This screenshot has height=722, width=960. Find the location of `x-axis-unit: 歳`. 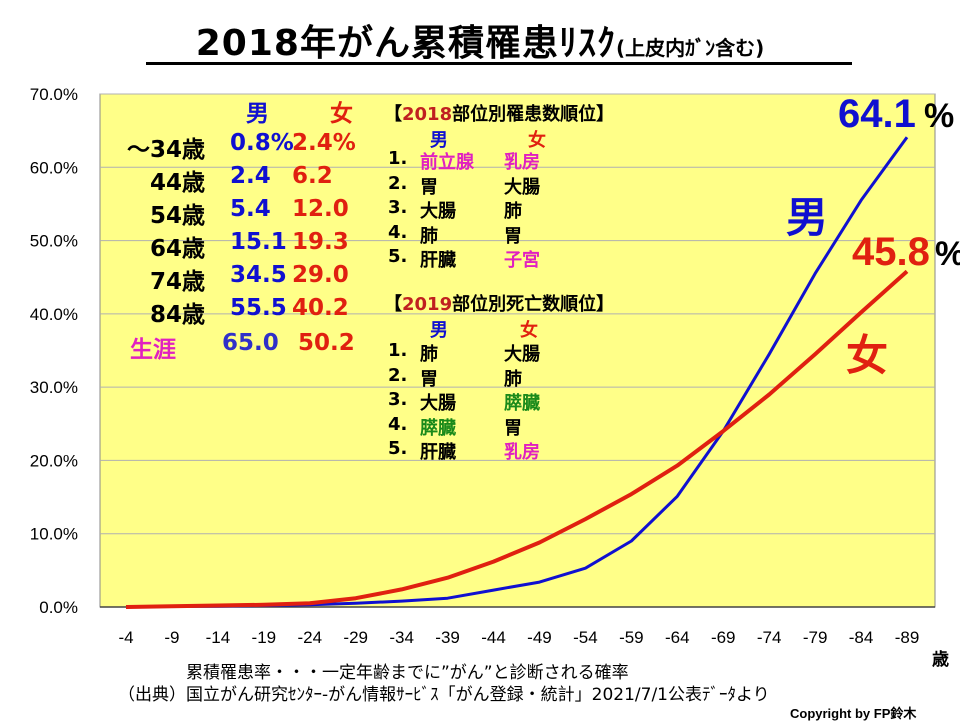

x-axis-unit: 歳 is located at coordinates (940, 660).